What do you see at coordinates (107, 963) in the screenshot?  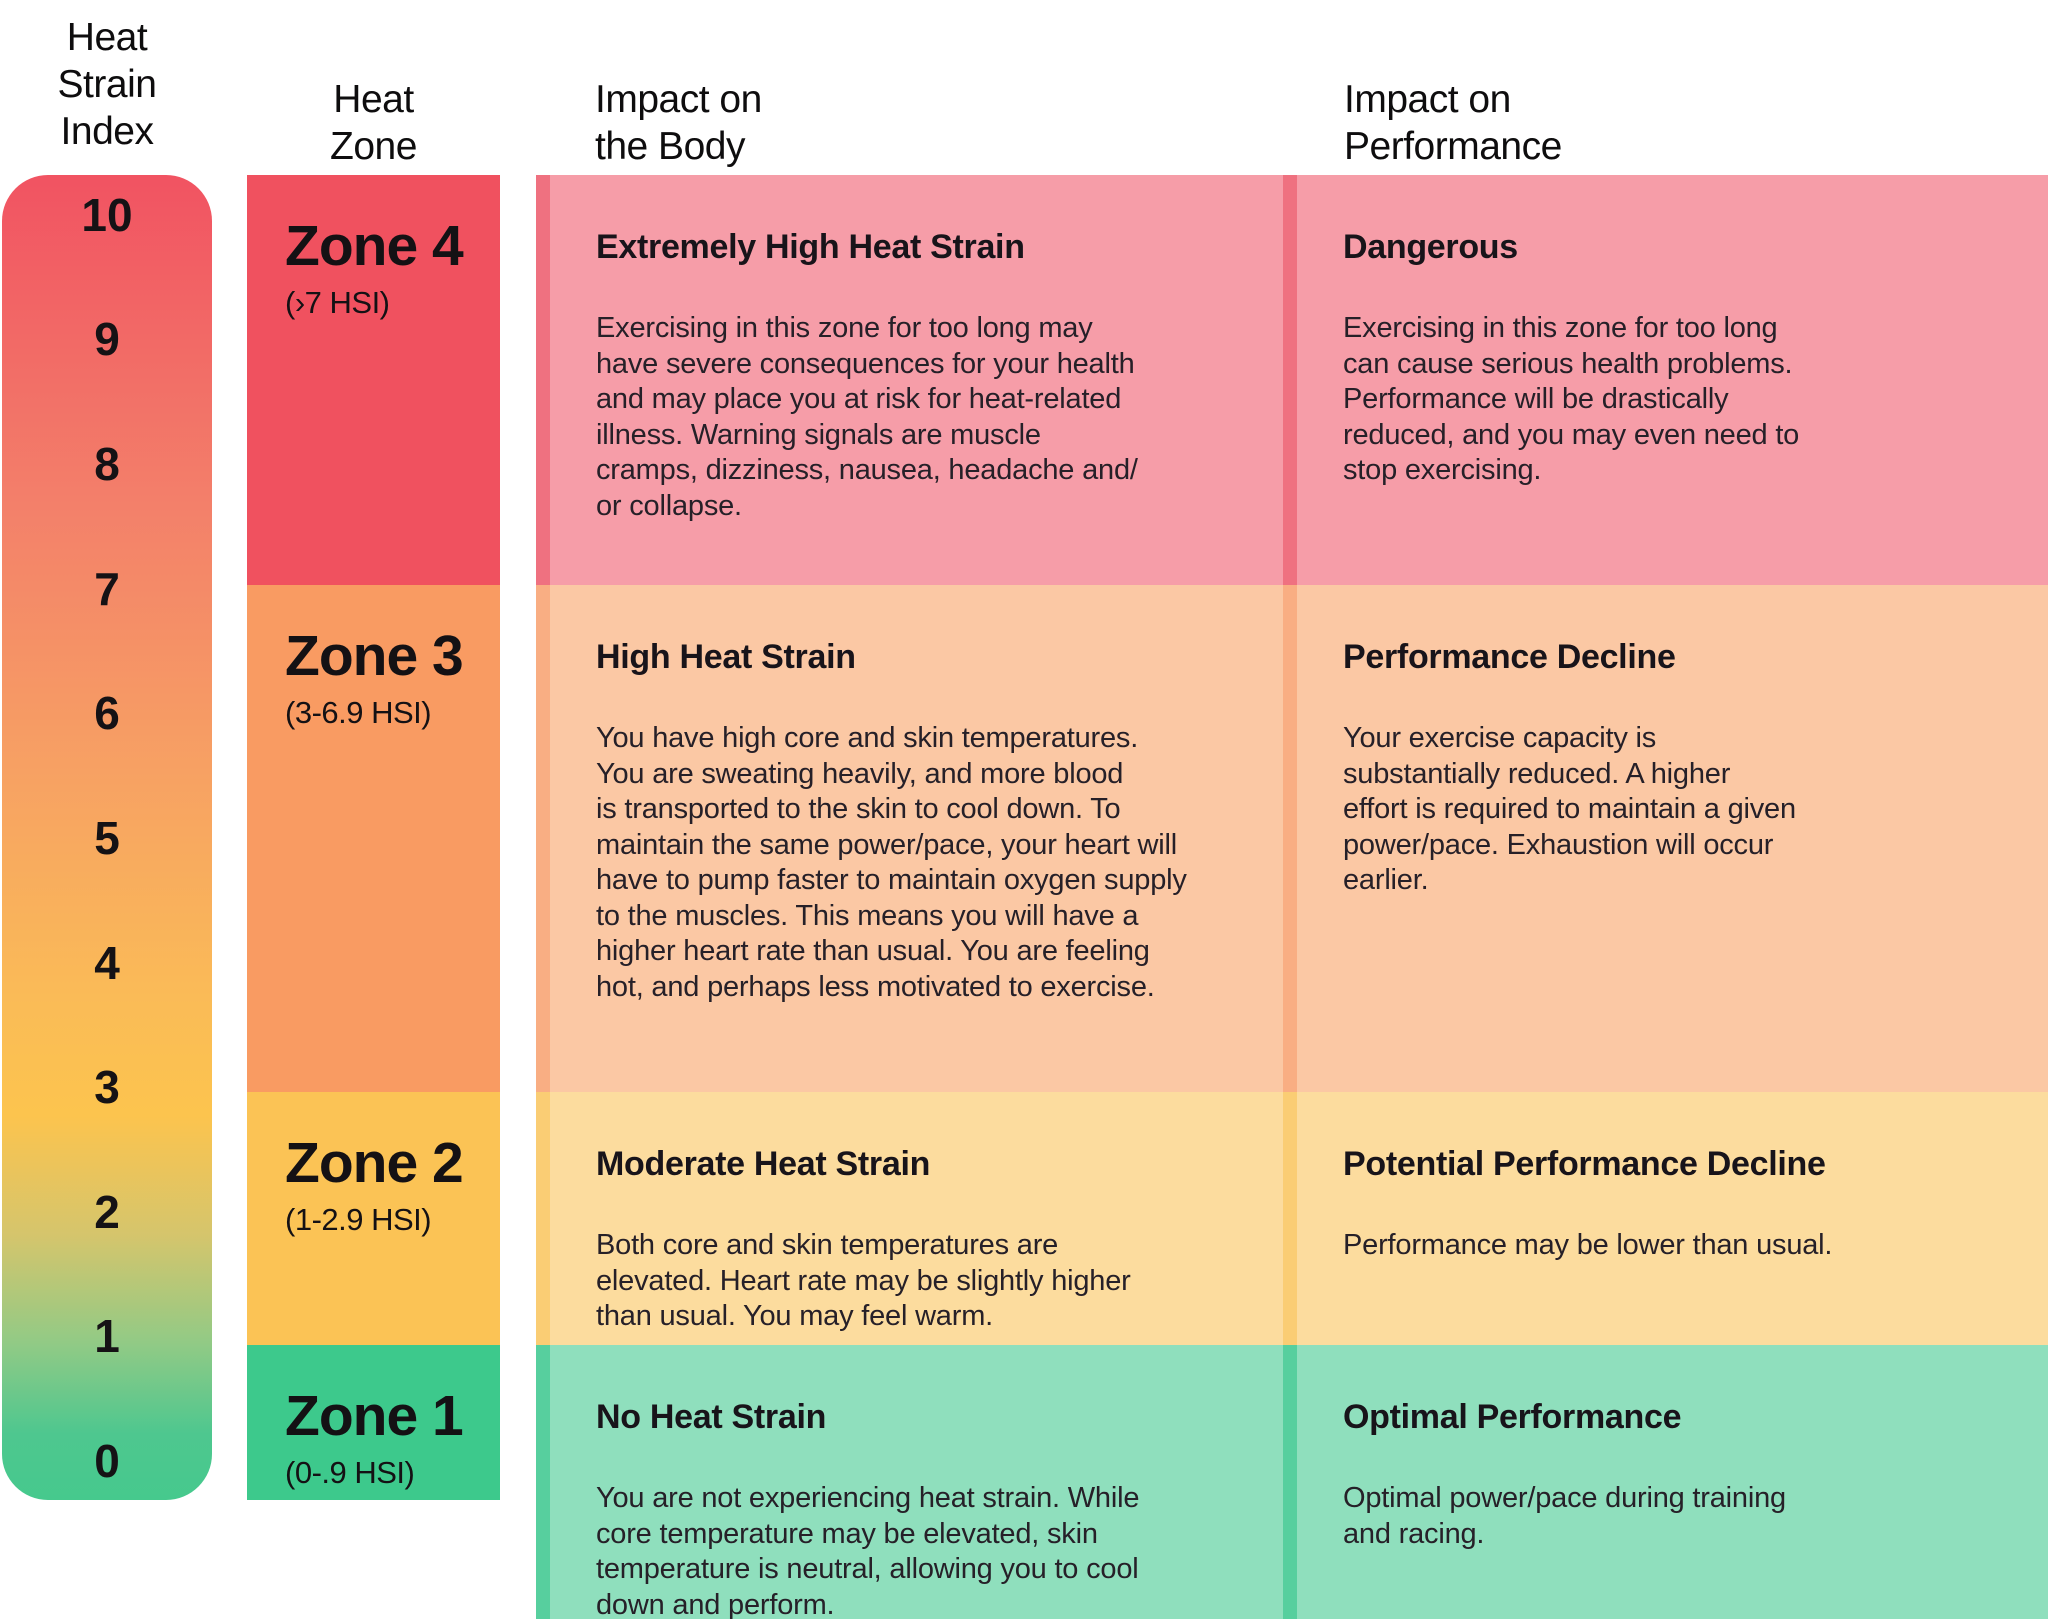 I see `scale-tick-4: 4` at bounding box center [107, 963].